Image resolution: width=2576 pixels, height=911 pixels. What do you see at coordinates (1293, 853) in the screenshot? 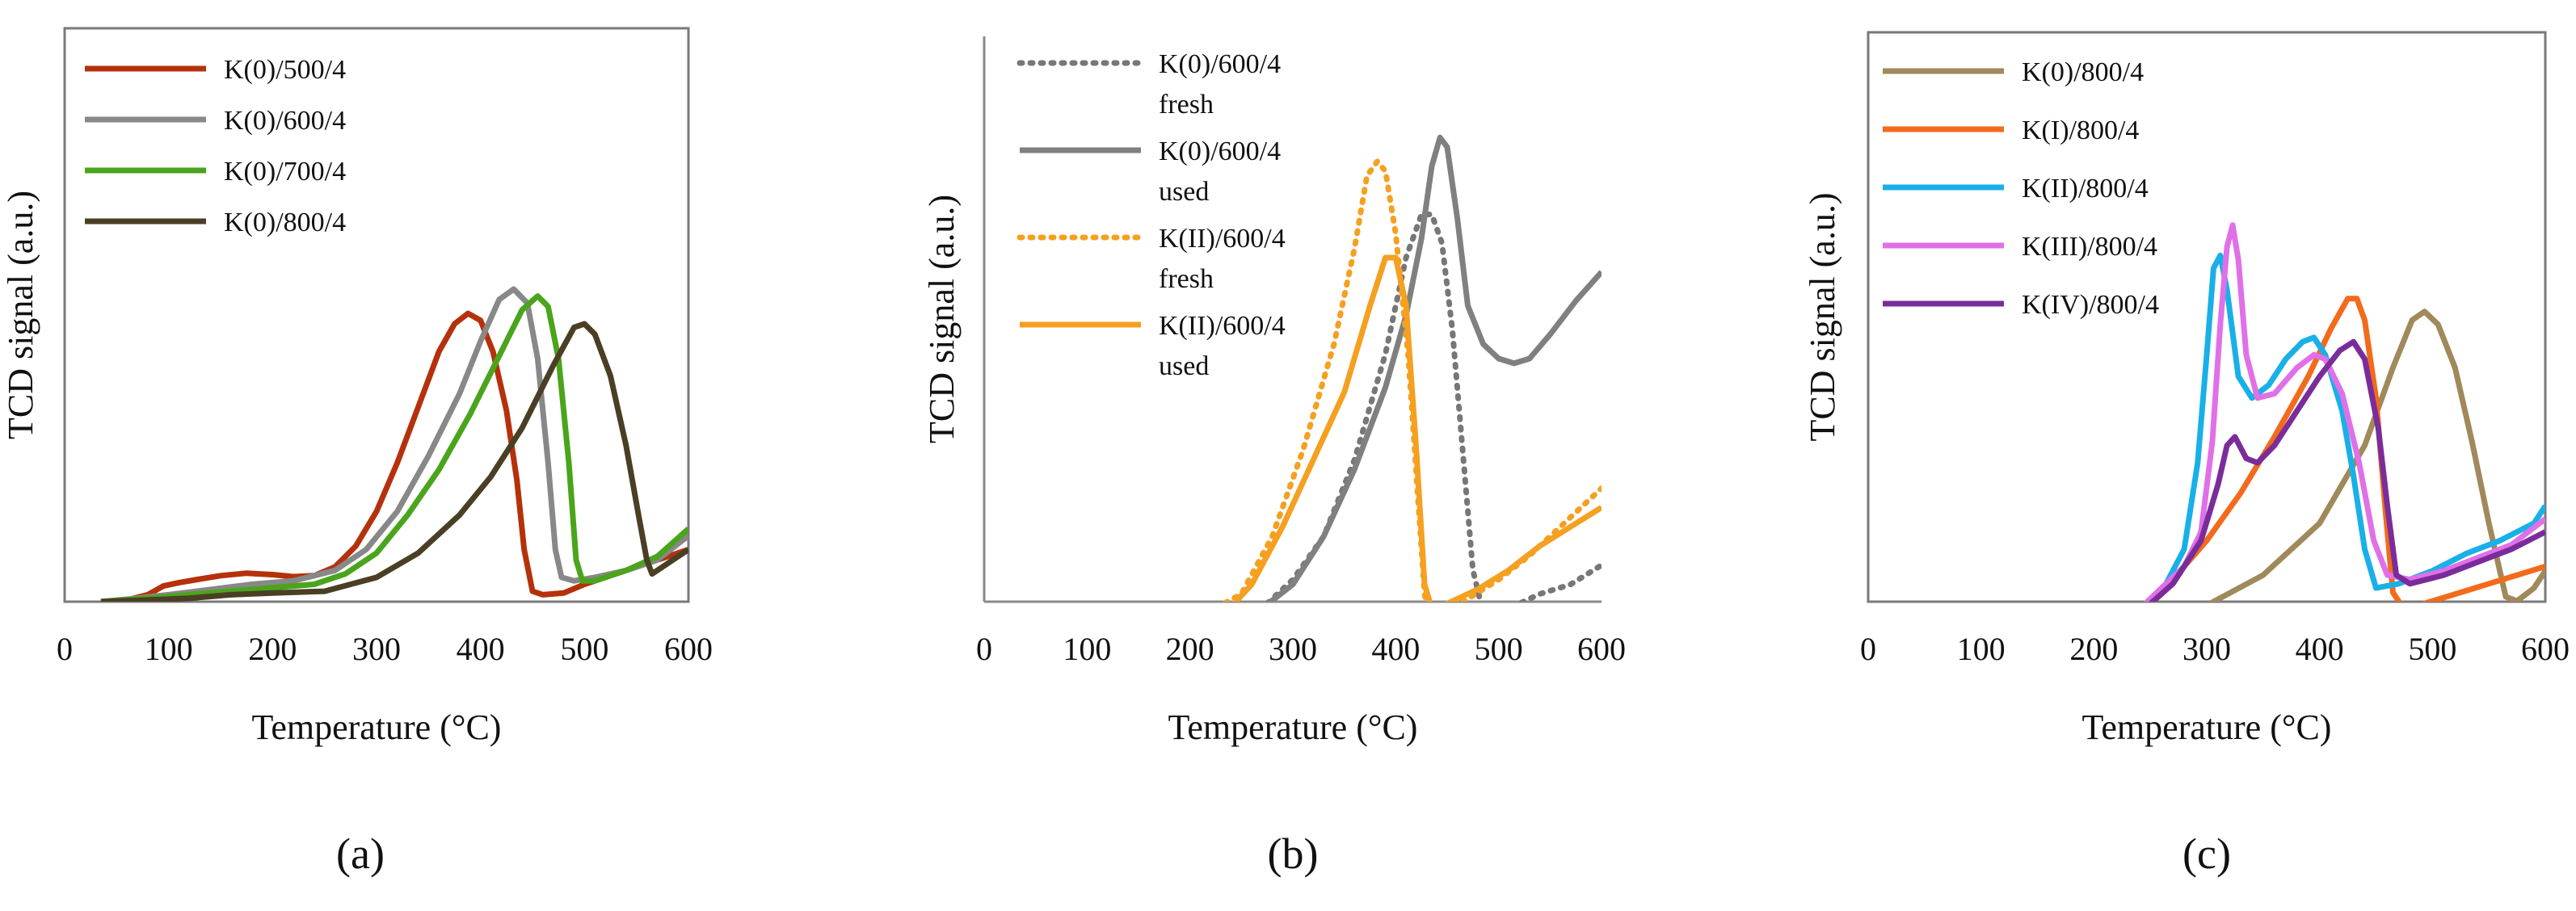
I see `panel-caption: (b)` at bounding box center [1293, 853].